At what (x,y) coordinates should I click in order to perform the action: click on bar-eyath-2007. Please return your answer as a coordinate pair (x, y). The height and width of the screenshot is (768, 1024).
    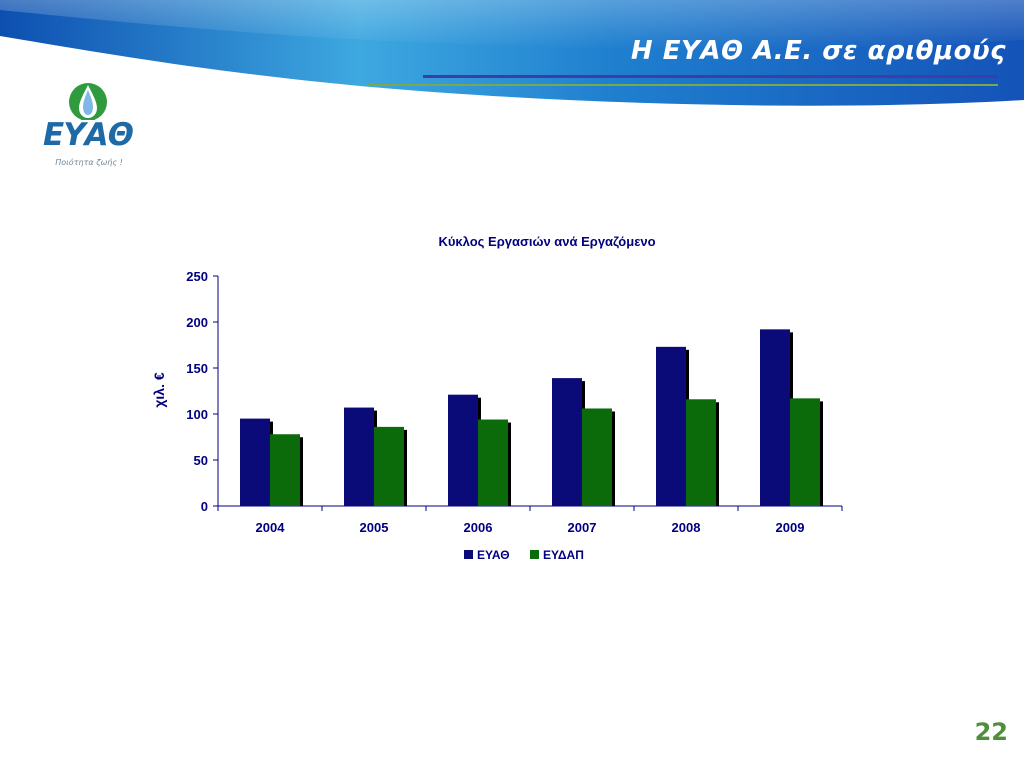
    Looking at the image, I should click on (567, 442).